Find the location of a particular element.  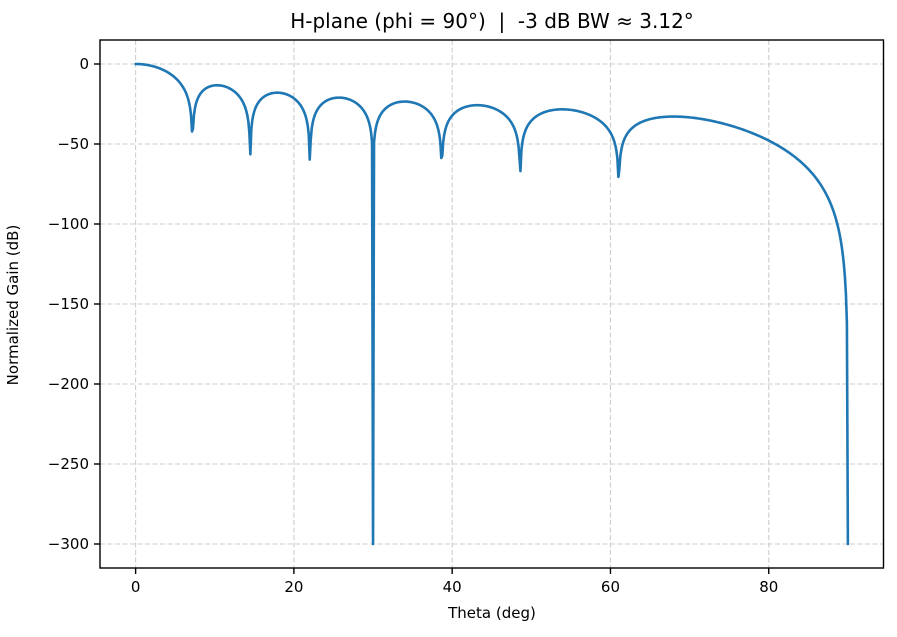

x-tick-label: 60 is located at coordinates (610, 587).